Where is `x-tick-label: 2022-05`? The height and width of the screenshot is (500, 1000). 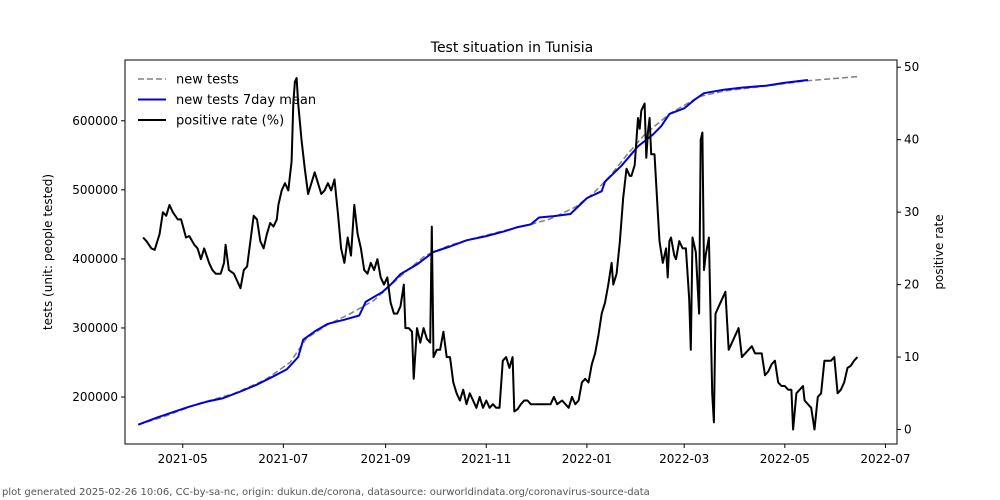
x-tick-label: 2022-05 is located at coordinates (785, 459).